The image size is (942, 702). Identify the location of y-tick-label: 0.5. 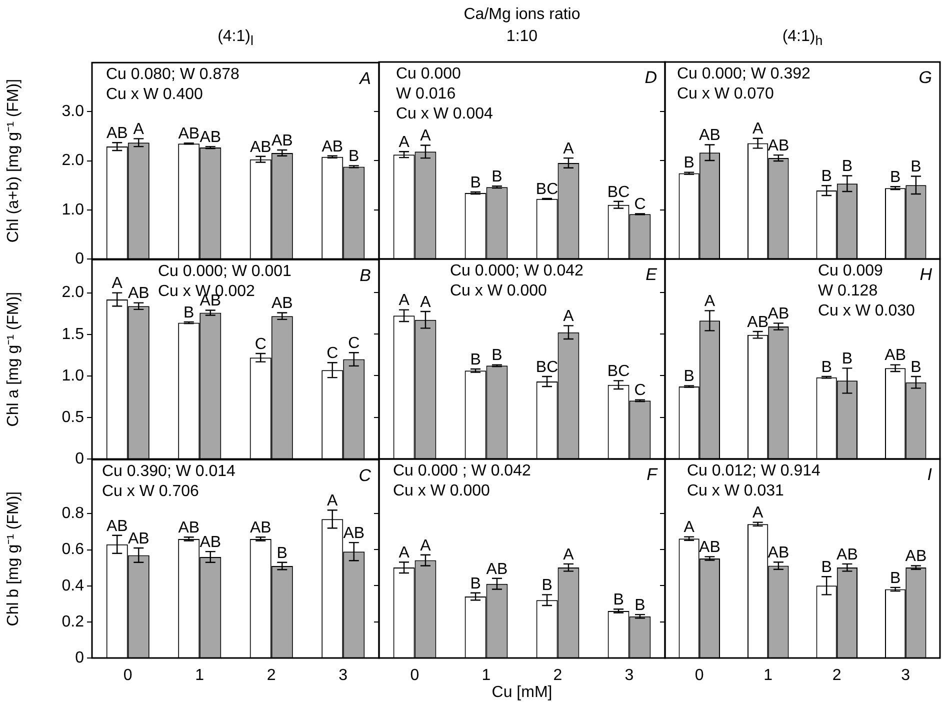
(73, 417).